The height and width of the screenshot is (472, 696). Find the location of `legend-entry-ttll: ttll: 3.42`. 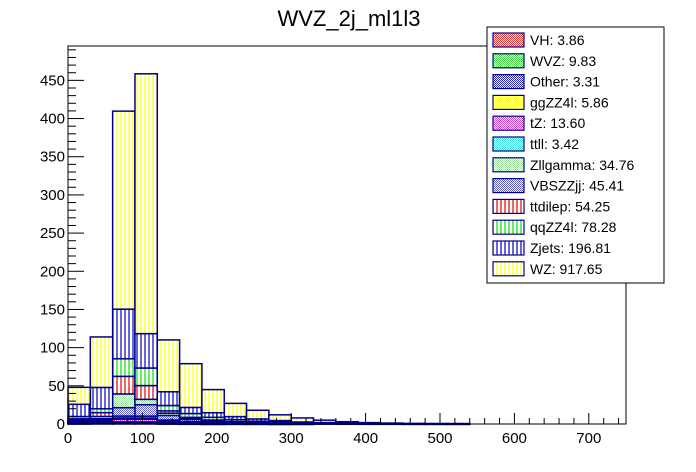

legend-entry-ttll: ttll: 3.42 is located at coordinates (535, 144).